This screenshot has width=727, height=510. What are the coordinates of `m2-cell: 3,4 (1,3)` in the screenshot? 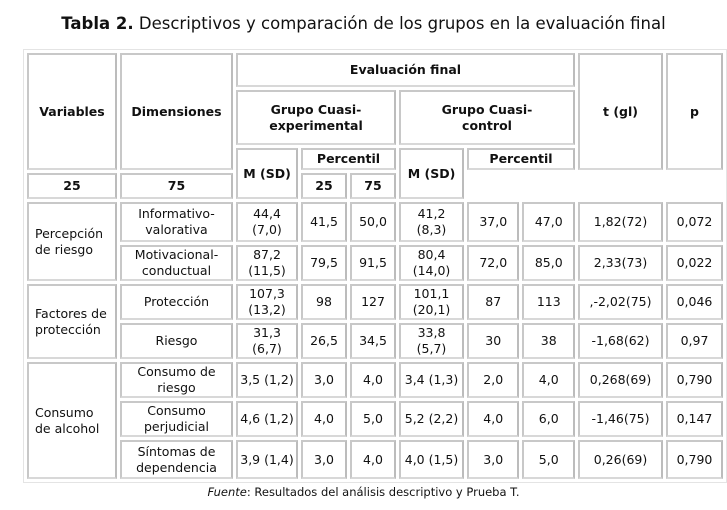 It's located at (431, 380).